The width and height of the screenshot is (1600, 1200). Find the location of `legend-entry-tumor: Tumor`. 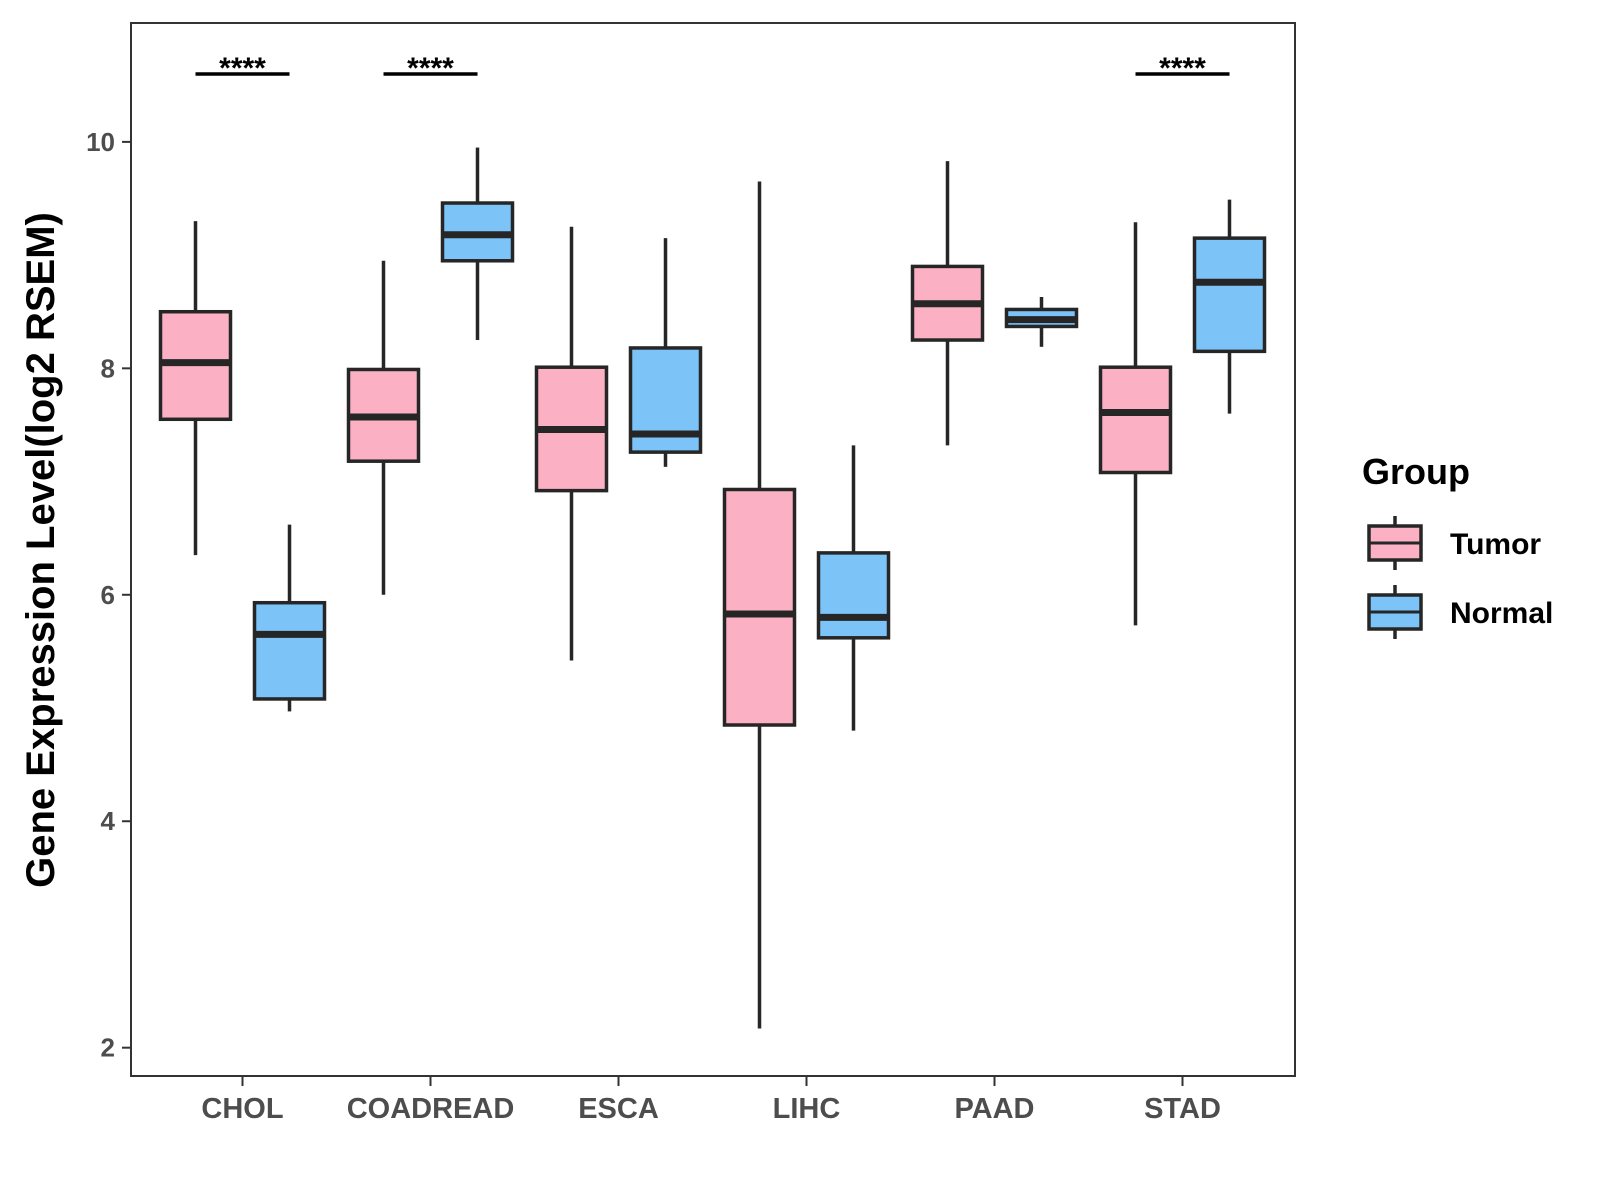

legend-entry-tumor: Tumor is located at coordinates (1454, 543).